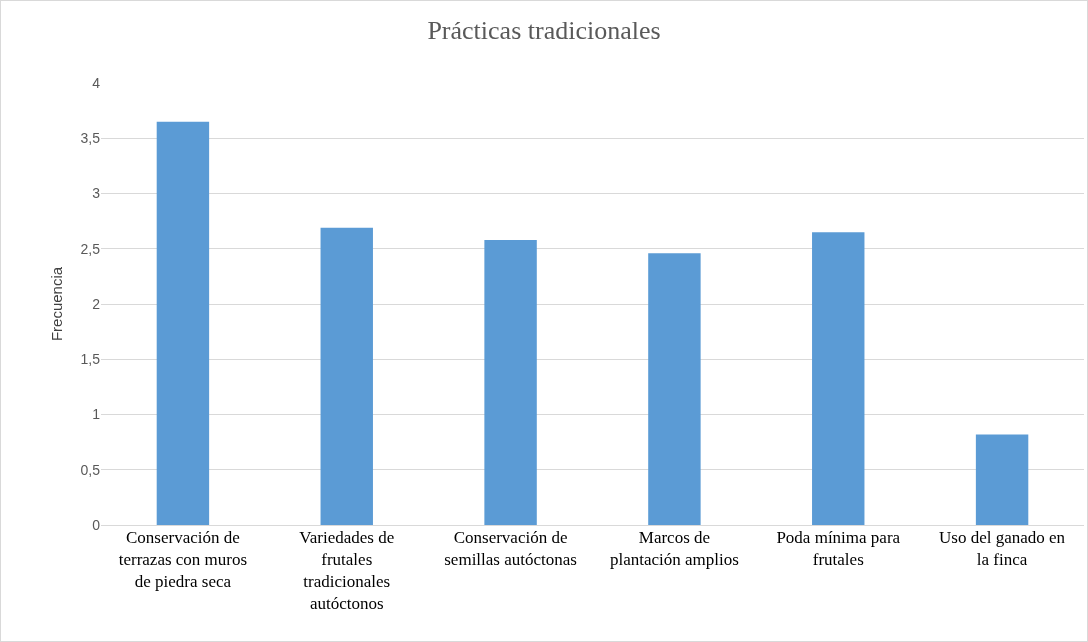 The width and height of the screenshot is (1088, 642). I want to click on y-tick-label: 3,5, so click(90, 138).